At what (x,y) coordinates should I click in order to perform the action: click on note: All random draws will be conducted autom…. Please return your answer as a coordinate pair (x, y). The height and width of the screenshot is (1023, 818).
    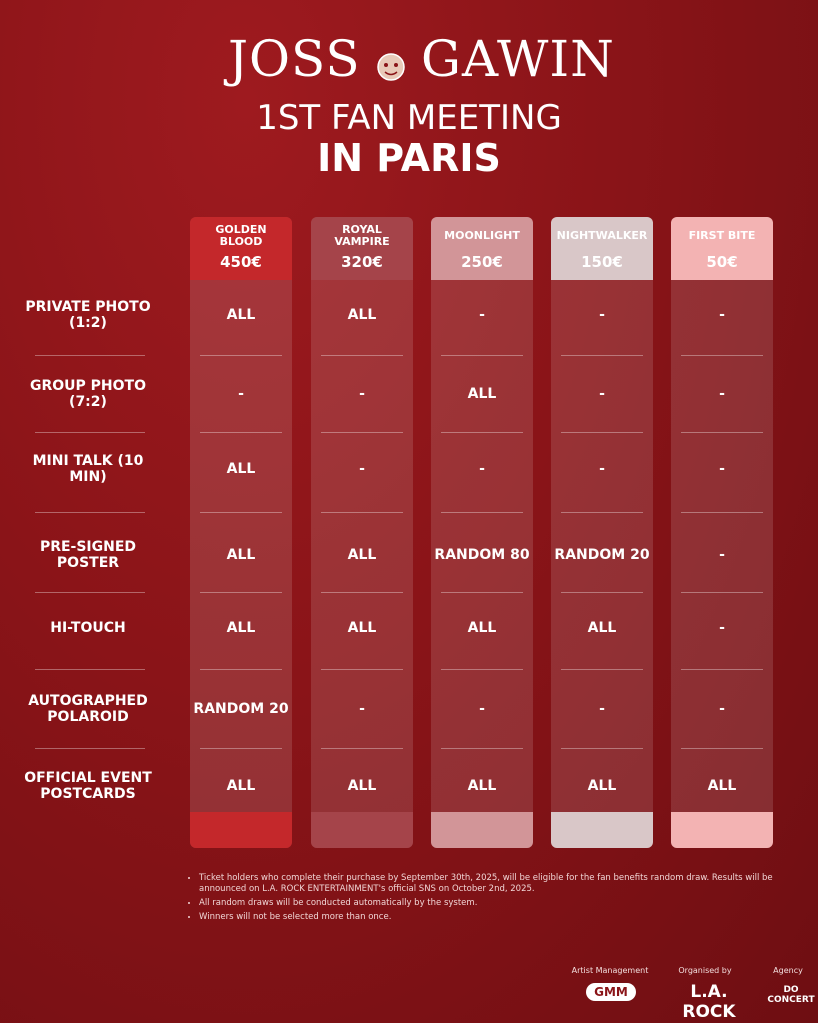
    Looking at the image, I should click on (489, 903).